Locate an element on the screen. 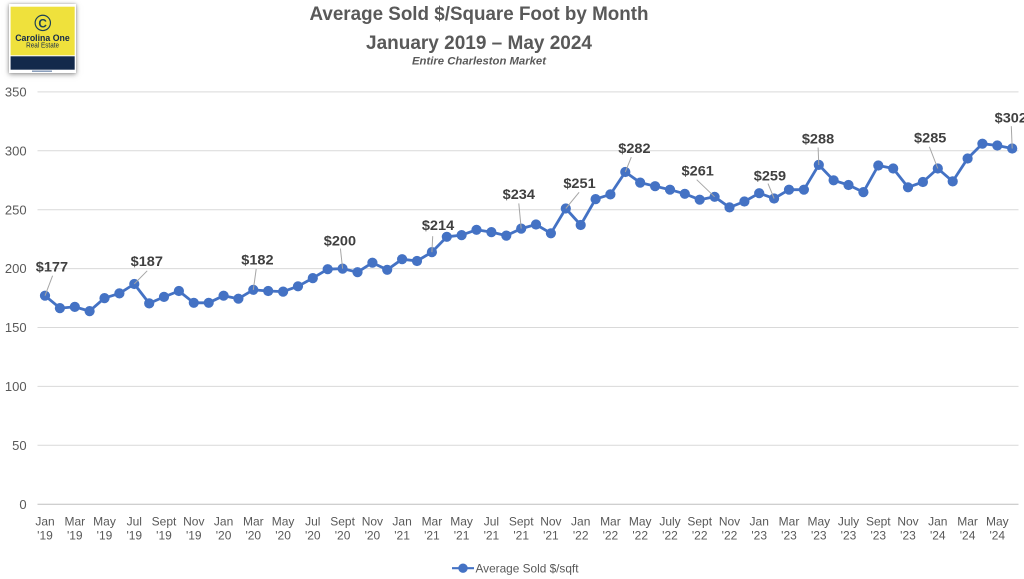 The height and width of the screenshot is (579, 1024). svg-text: Average Sold $/sqft is located at coordinates (528, 568).